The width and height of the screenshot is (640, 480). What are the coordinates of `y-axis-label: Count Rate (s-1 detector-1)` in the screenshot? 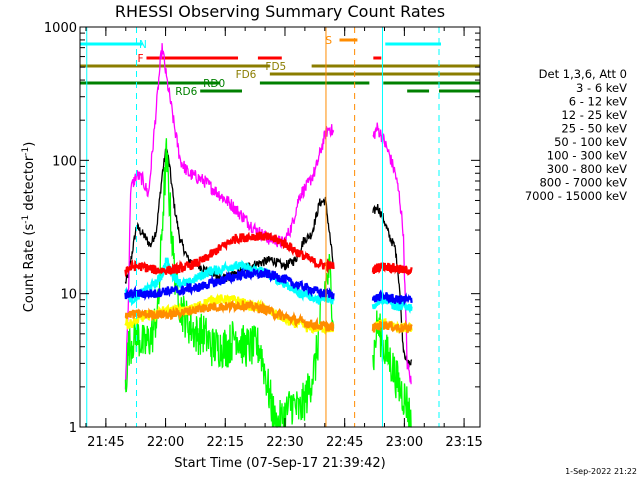 It's located at (29, 227).